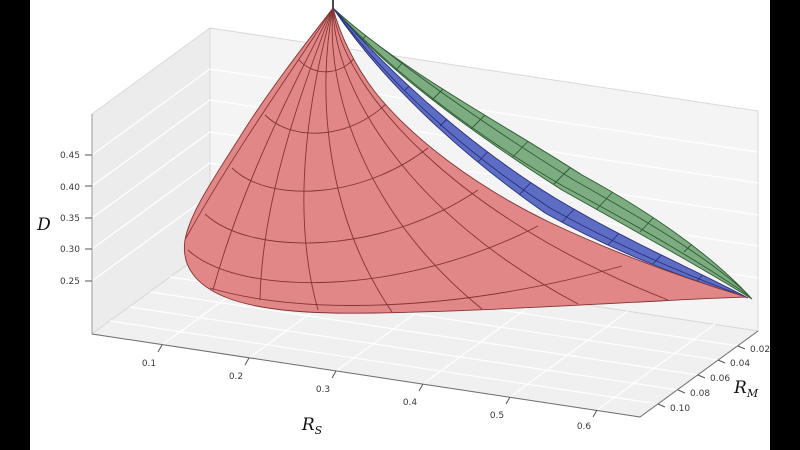 This screenshot has width=800, height=450. What do you see at coordinates (752, 393) in the screenshot?
I see `y-axis-label-sub: M` at bounding box center [752, 393].